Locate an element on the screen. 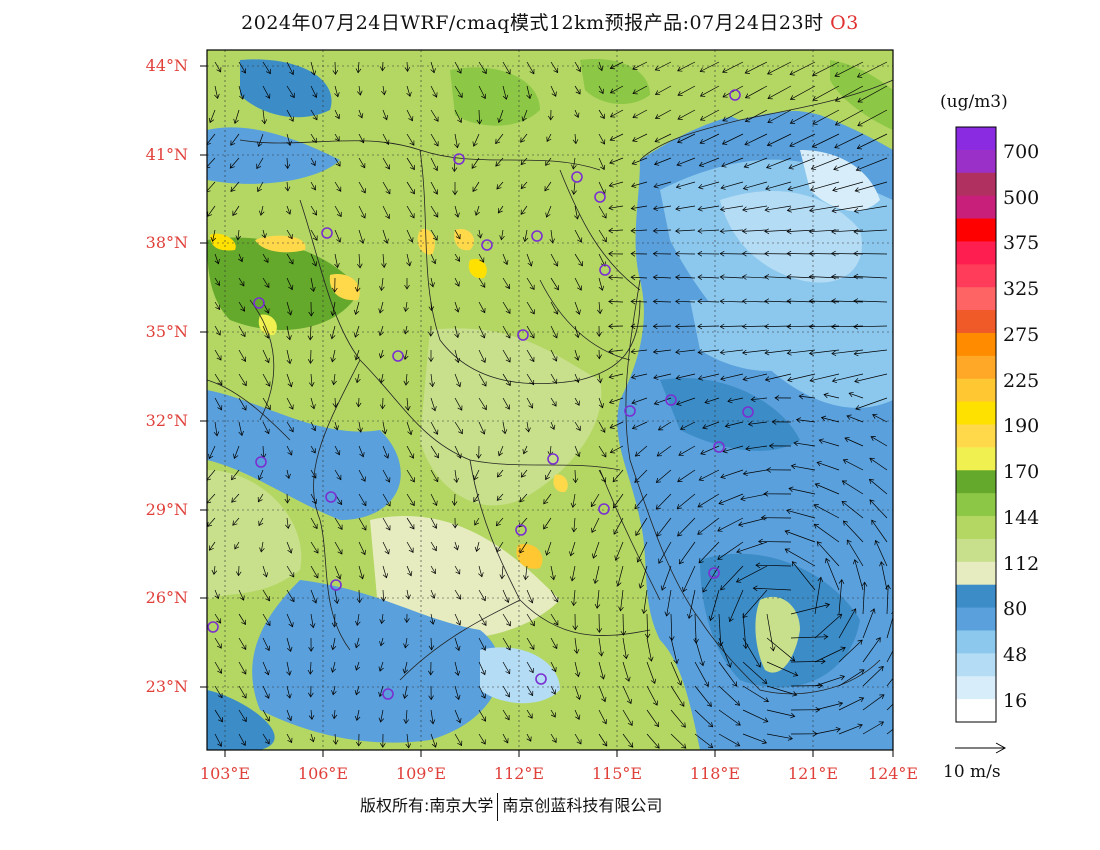 The height and width of the screenshot is (850, 1100). colorbar-unit: (ug/m3) is located at coordinates (974, 102).